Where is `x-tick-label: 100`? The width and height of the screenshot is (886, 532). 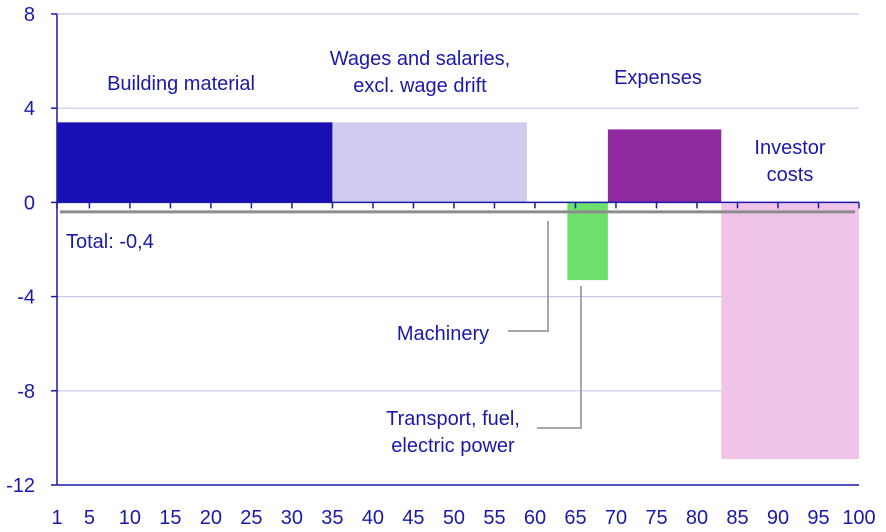 x-tick-label: 100 is located at coordinates (858, 518).